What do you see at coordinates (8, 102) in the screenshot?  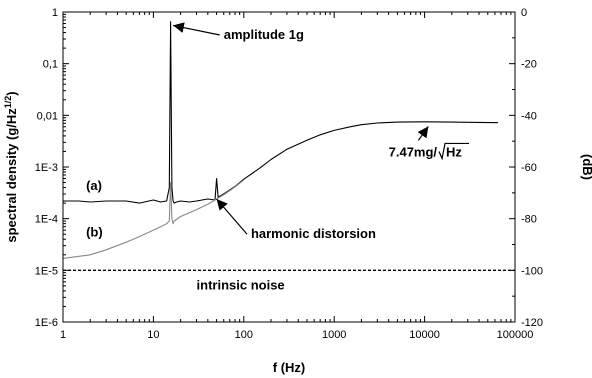 I see `y-axis-title-sup: 1/2` at bounding box center [8, 102].